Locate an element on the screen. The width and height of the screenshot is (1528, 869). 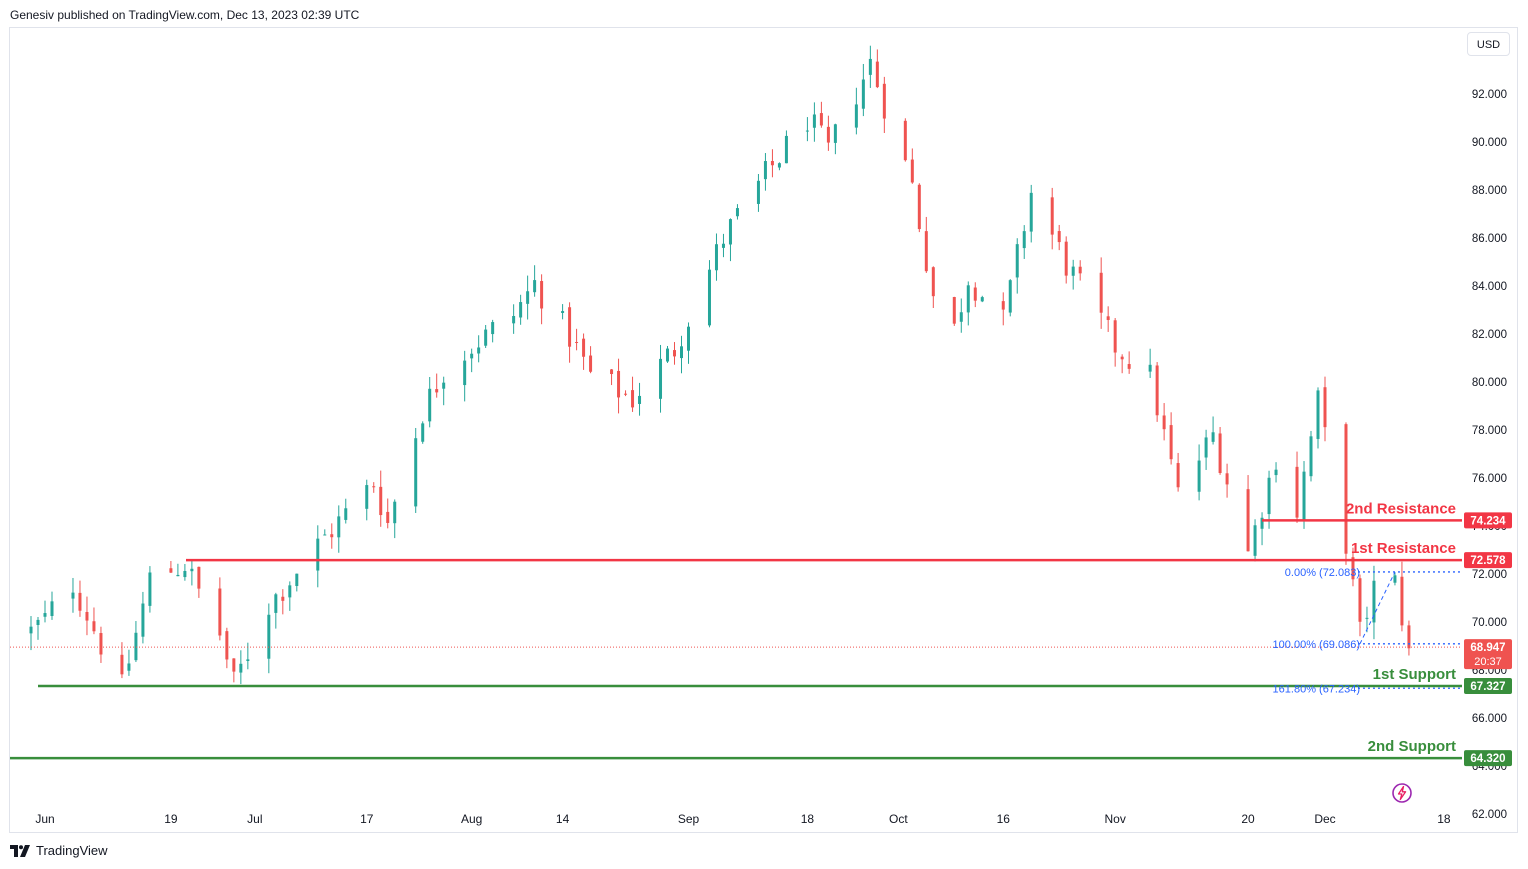
fib-level-label: 0.00% (72.083) is located at coordinates (1322, 573).